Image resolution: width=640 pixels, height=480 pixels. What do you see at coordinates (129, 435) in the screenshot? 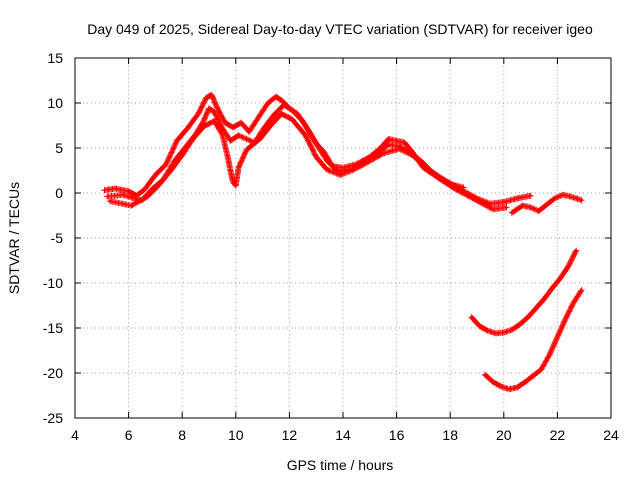
I see `x-tick-label: 6` at bounding box center [129, 435].